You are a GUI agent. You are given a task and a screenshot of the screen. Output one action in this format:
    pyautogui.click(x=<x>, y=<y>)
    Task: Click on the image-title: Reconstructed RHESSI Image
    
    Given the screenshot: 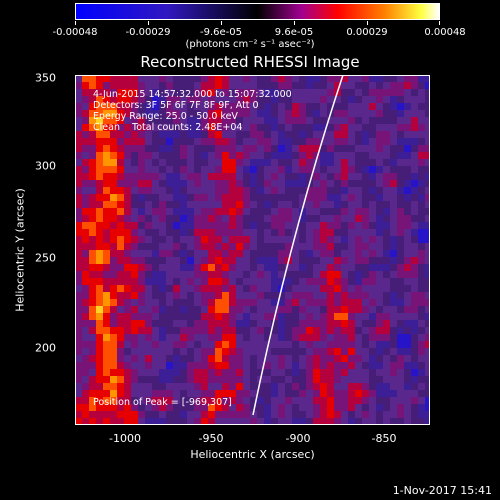 What is the action you would take?
    pyautogui.click(x=250, y=62)
    